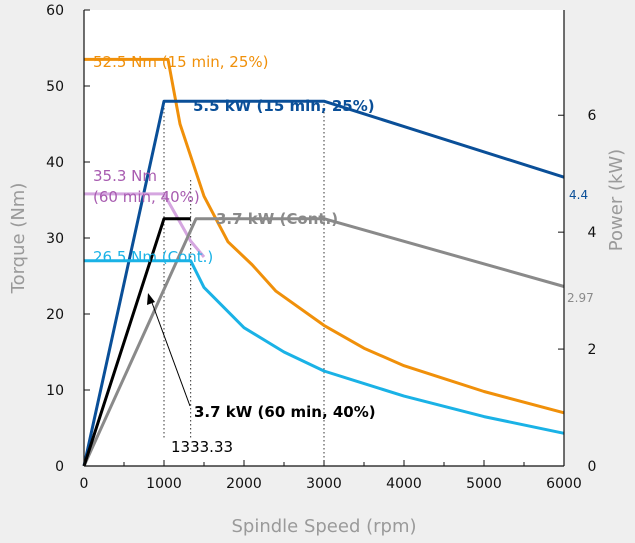 Image resolution: width=635 pixels, height=543 pixels. Describe the element at coordinates (136, 342) in the screenshot. I see `series-line-p40` at that location.